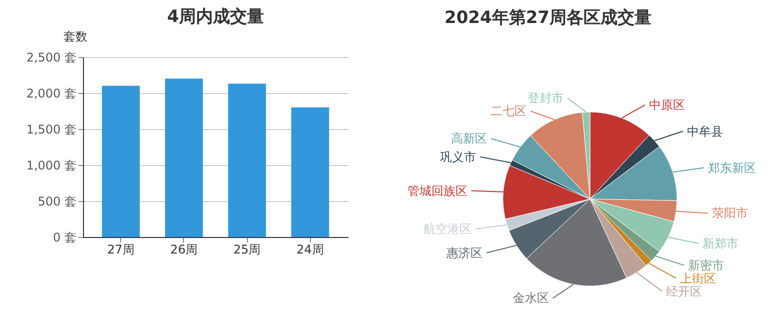  What do you see at coordinates (546, 98) in the screenshot?
I see `slice-label: 登封市` at bounding box center [546, 98].